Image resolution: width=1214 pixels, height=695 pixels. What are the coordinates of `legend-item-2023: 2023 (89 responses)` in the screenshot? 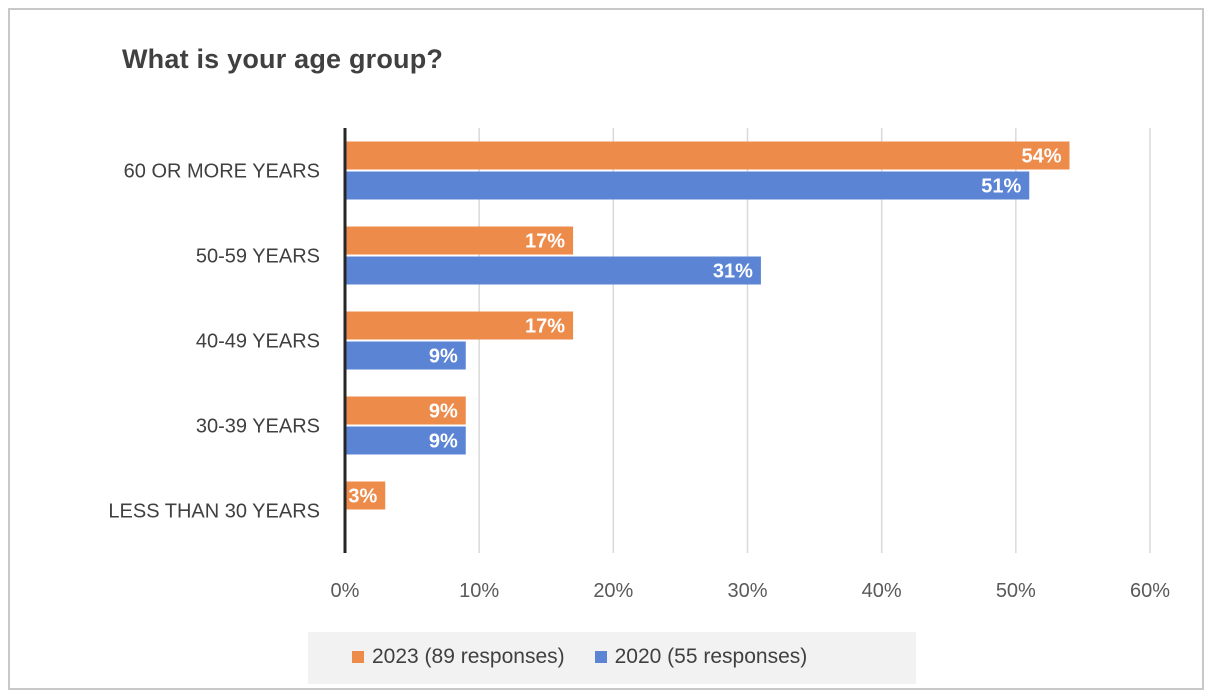 It's located at (458, 657).